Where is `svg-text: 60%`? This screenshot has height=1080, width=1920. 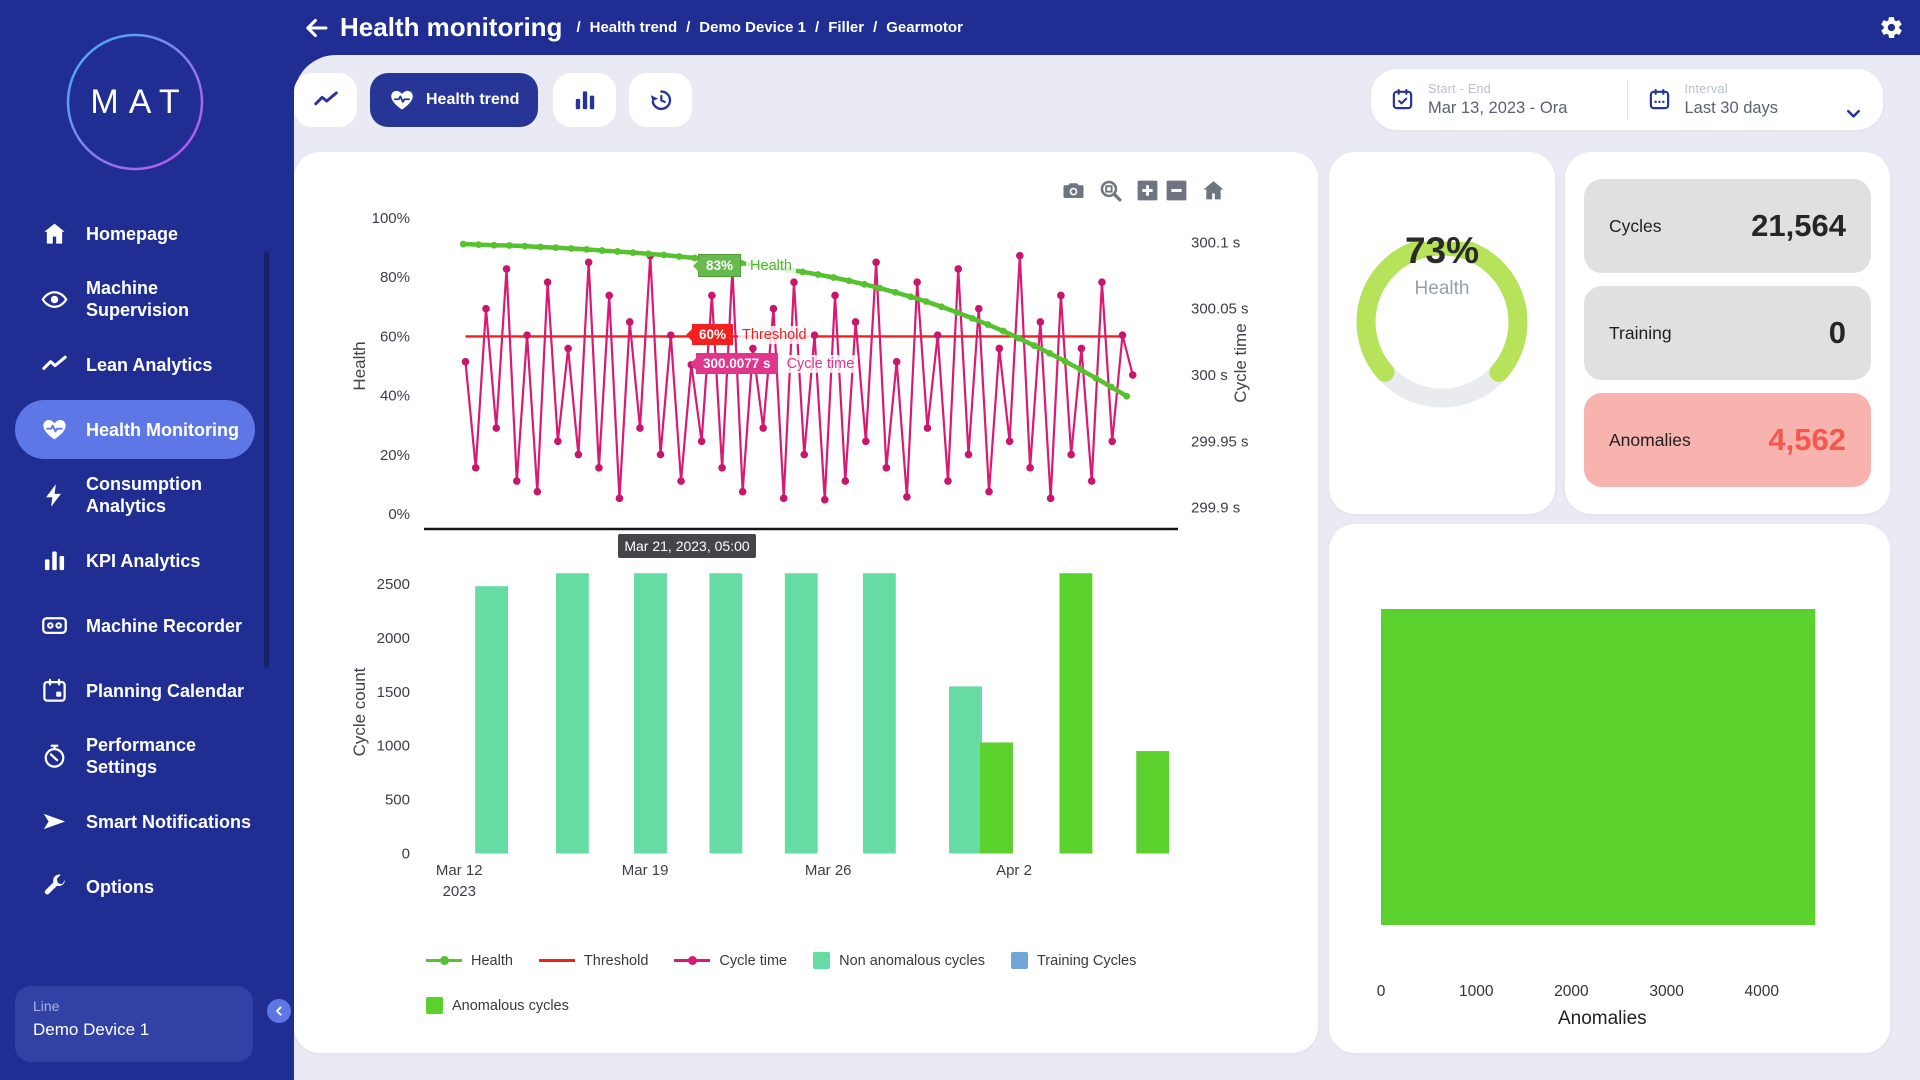 svg-text: 60% is located at coordinates (395, 336).